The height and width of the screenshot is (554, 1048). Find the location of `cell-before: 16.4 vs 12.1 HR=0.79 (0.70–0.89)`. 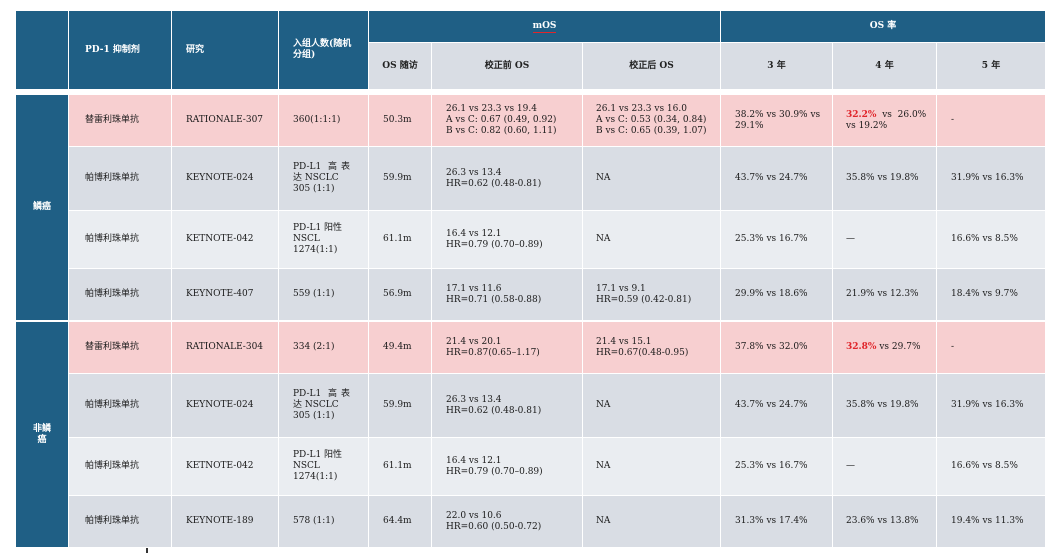

cell-before: 16.4 vs 12.1 HR=0.79 (0.70–0.89) is located at coordinates (507, 239).